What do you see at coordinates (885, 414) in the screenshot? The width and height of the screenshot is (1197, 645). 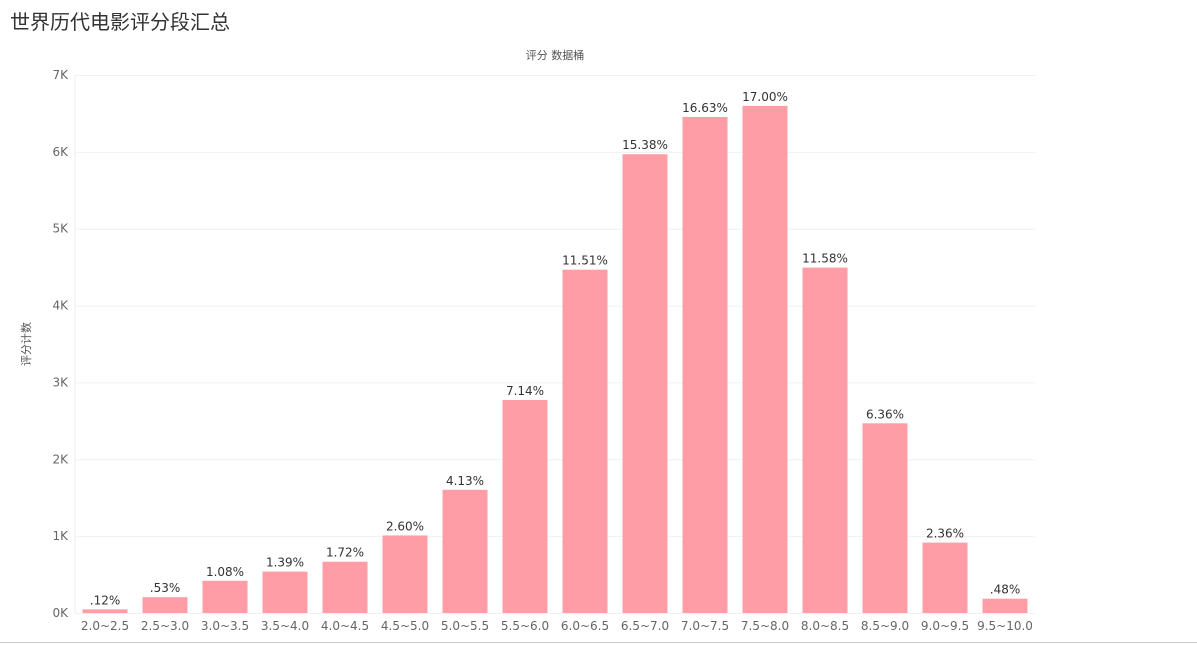 I see `data-label: 6.36%` at bounding box center [885, 414].